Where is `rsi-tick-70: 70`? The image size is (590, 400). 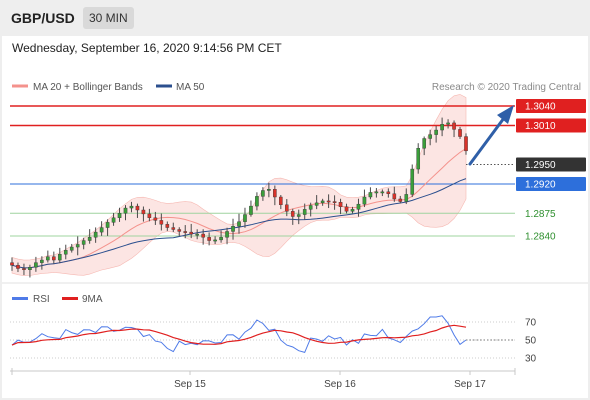
rsi-tick-70: 70 is located at coordinates (531, 323).